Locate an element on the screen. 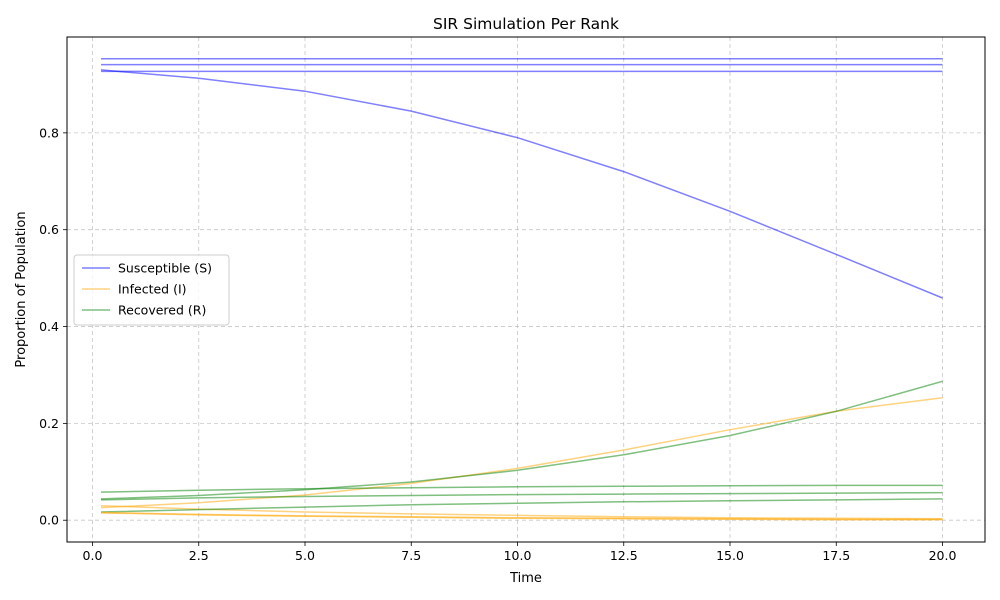 This screenshot has height=600, width=1000. legend-label-s: Susceptible (S) is located at coordinates (165, 268).